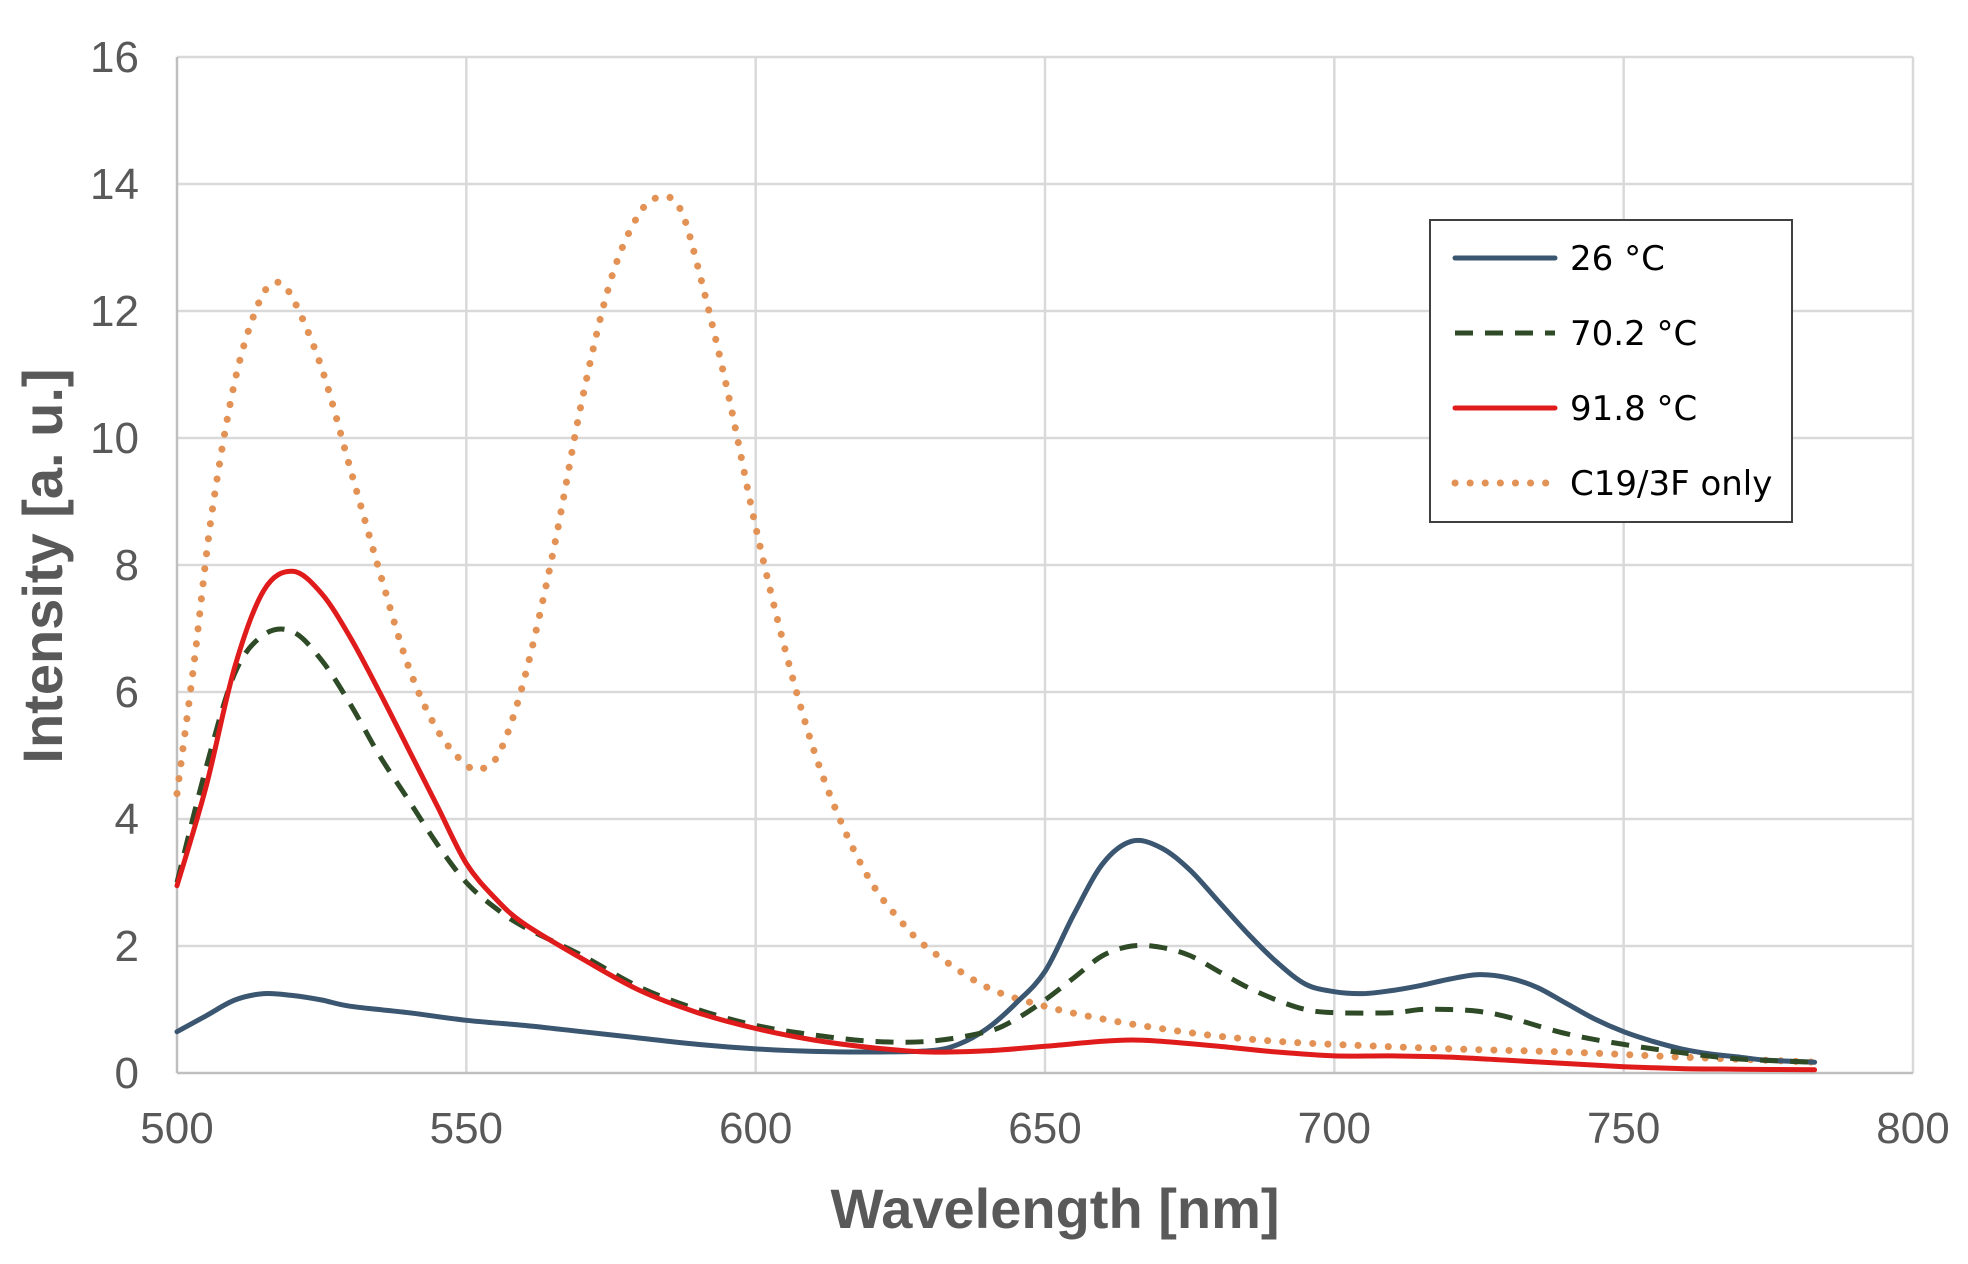 Image resolution: width=1968 pixels, height=1264 pixels. I want to click on y-tick-label: 0, so click(127, 1073).